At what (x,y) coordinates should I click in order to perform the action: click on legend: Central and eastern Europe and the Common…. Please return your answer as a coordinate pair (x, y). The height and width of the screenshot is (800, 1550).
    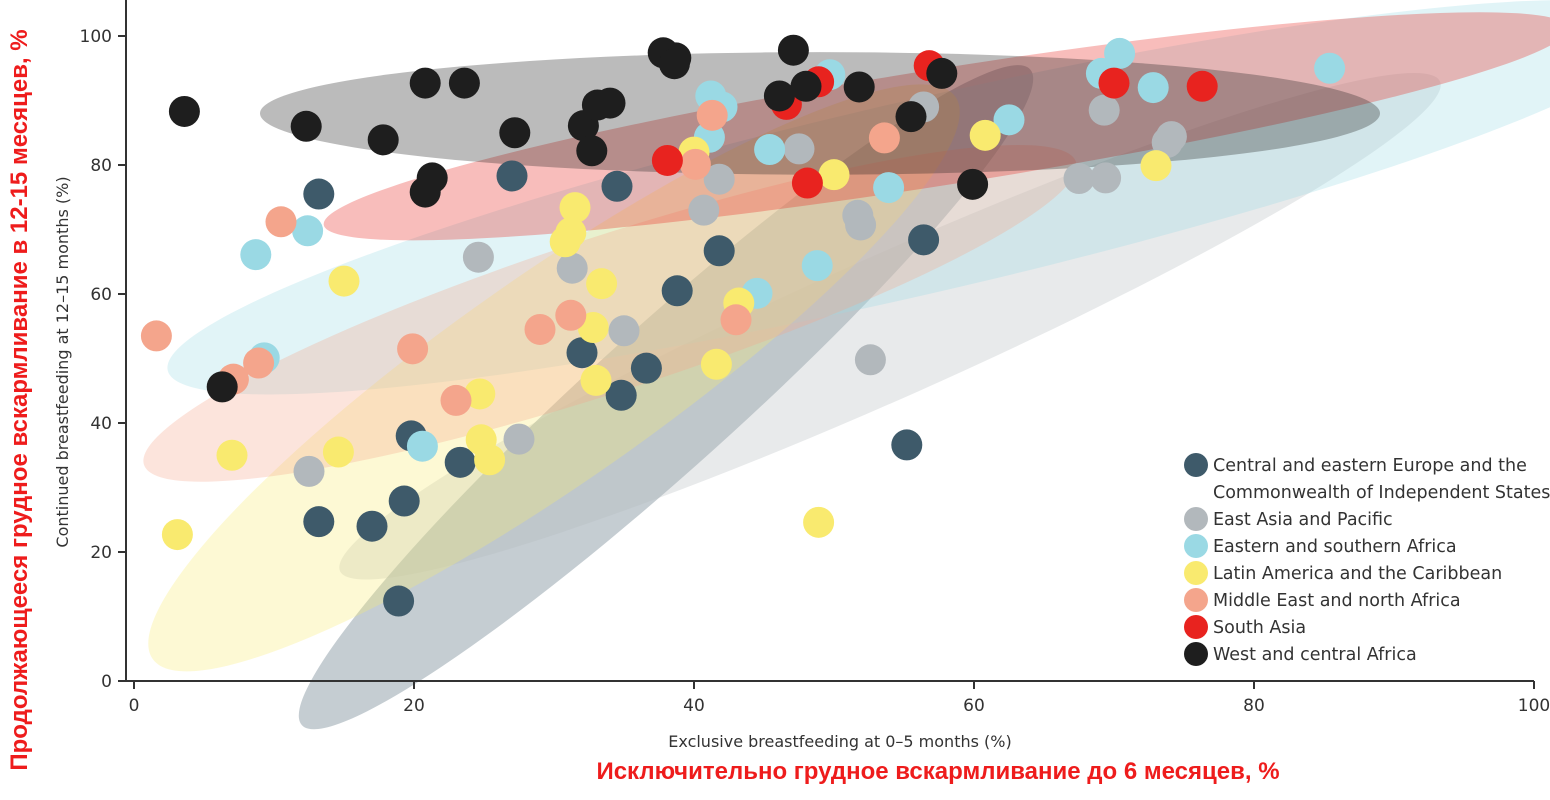
    Looking at the image, I should click on (1367, 559).